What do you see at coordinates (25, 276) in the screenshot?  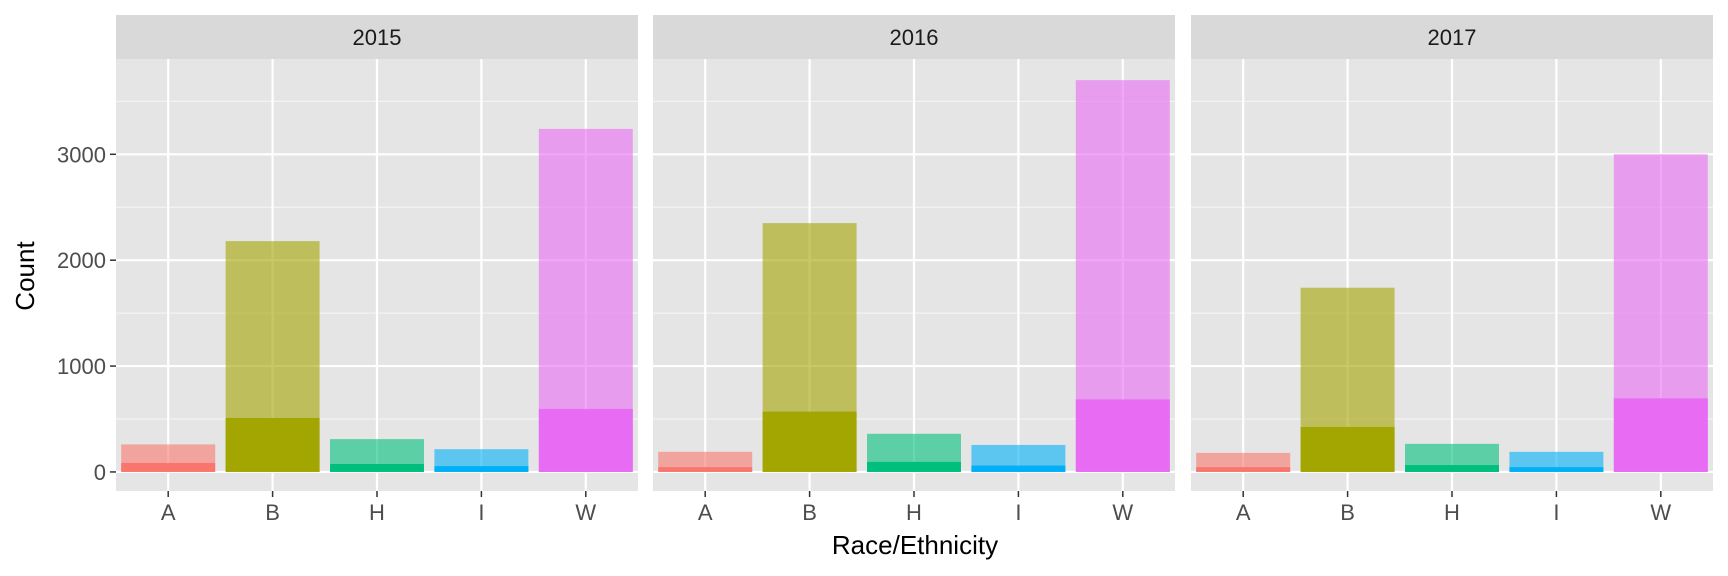 I see `y-axis-title: Count` at bounding box center [25, 276].